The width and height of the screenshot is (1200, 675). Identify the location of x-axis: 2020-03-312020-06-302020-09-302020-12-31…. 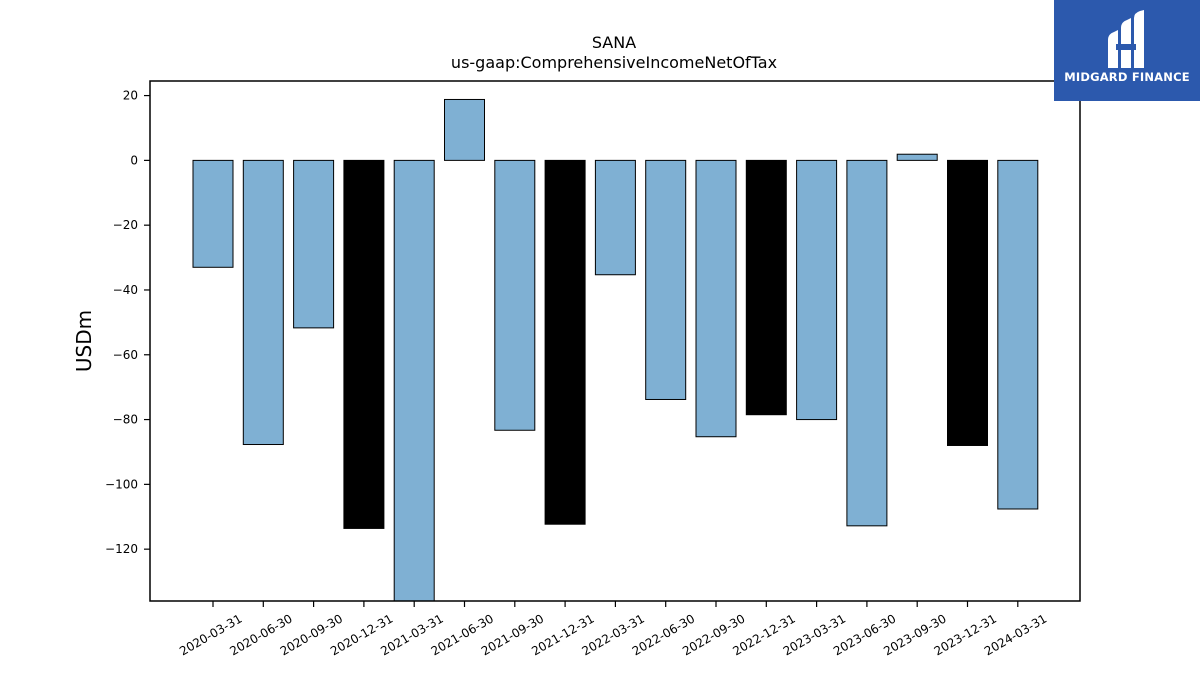
(613, 629).